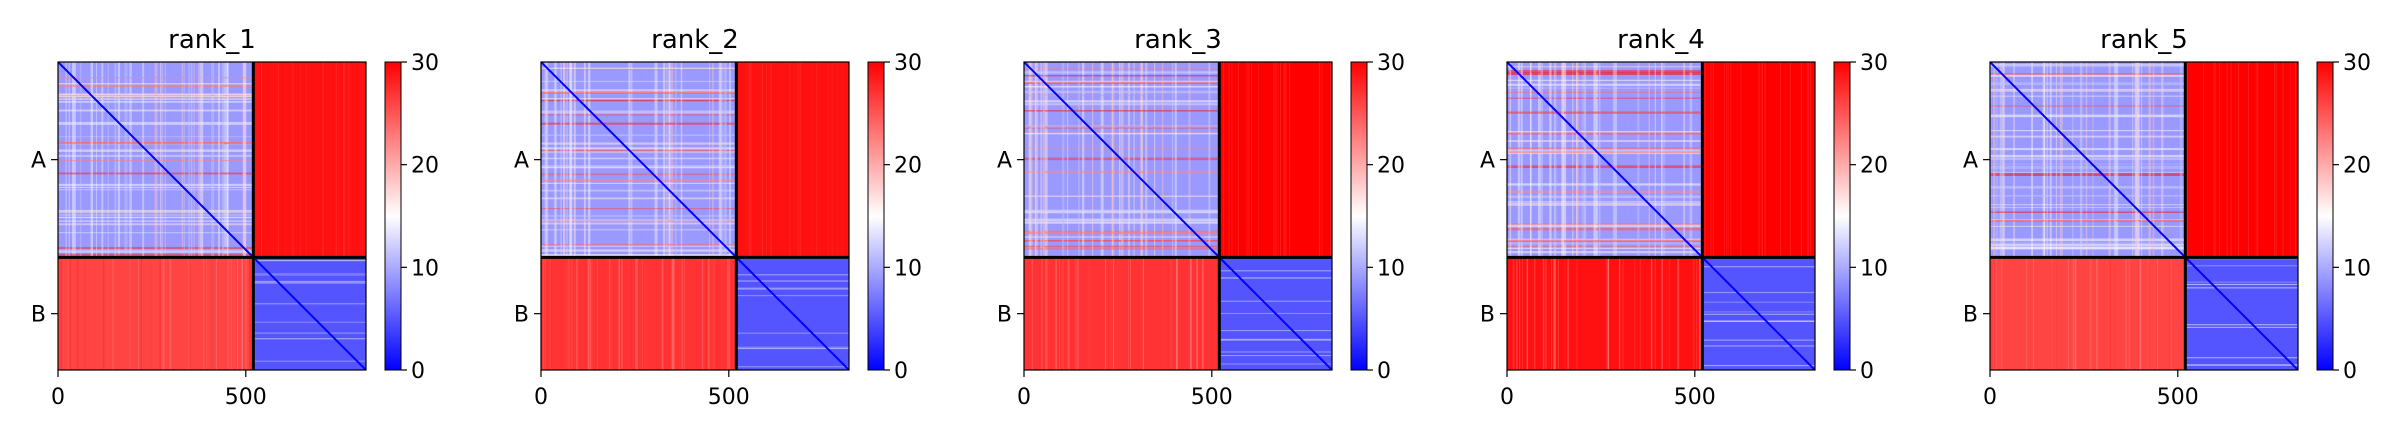  I want to click on heatmap-panel-1: rank_1 0 500 A B 0 10 20 30, so click(235, 217).